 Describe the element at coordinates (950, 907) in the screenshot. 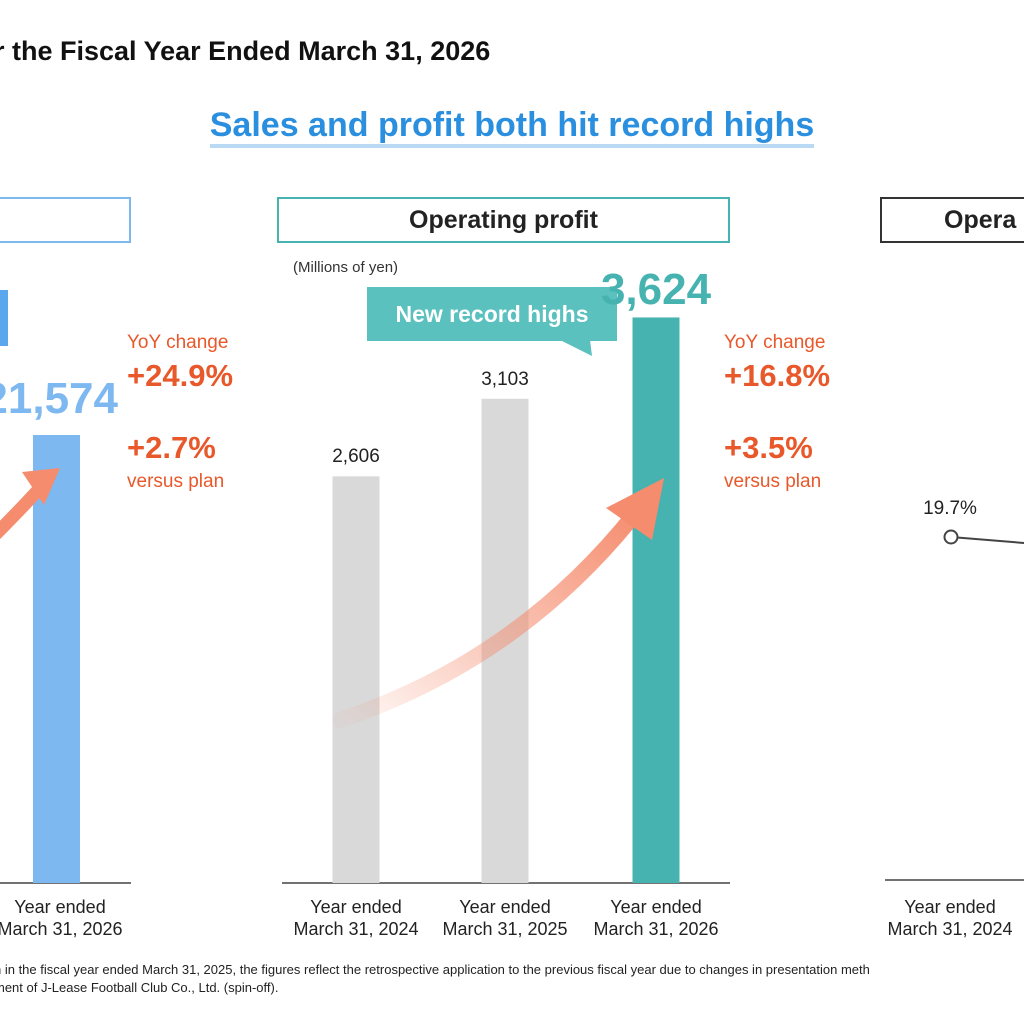

I see `right-x-label-line1: Year ended` at that location.